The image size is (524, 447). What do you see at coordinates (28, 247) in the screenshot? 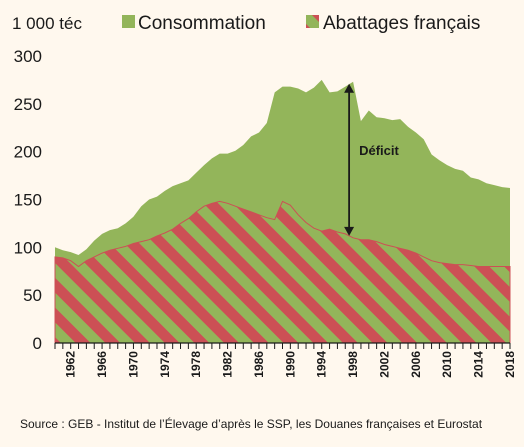
I see `y-tick-label: 100` at bounding box center [28, 247].